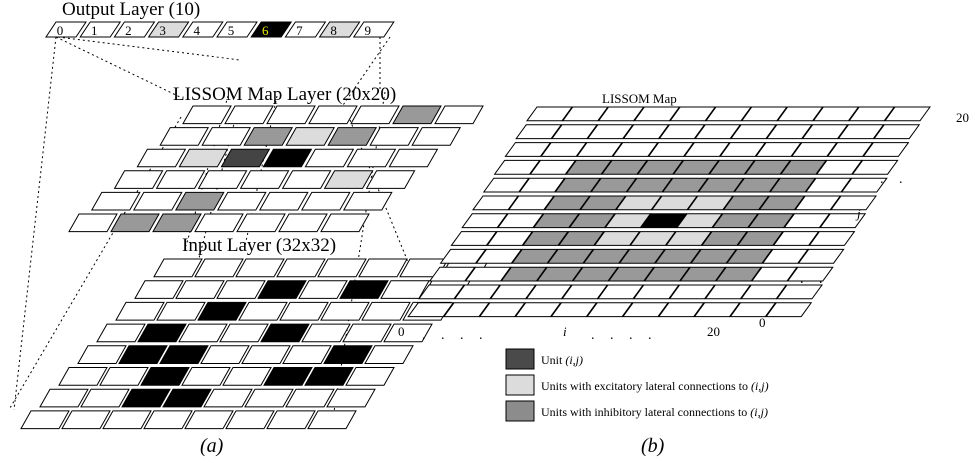  Describe the element at coordinates (162, 30) in the screenshot. I see `output-unit-label: 3` at that location.